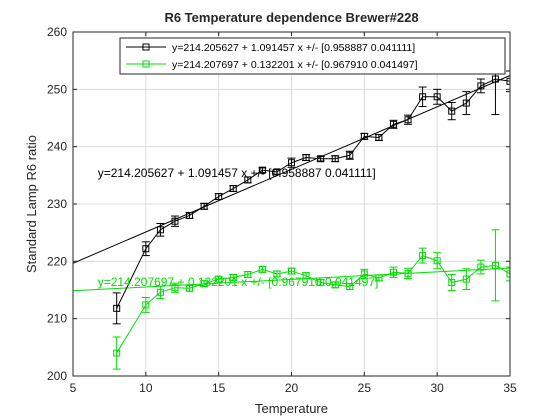 The image size is (560, 420). What do you see at coordinates (57, 204) in the screenshot?
I see `y-tick-label: 230` at bounding box center [57, 204].